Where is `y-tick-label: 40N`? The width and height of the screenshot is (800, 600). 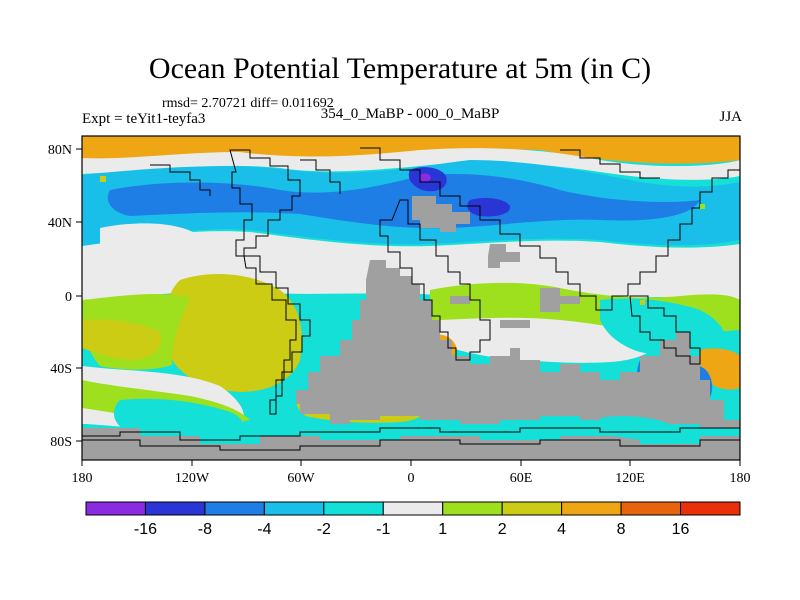 y-tick-label: 40N is located at coordinates (60, 223).